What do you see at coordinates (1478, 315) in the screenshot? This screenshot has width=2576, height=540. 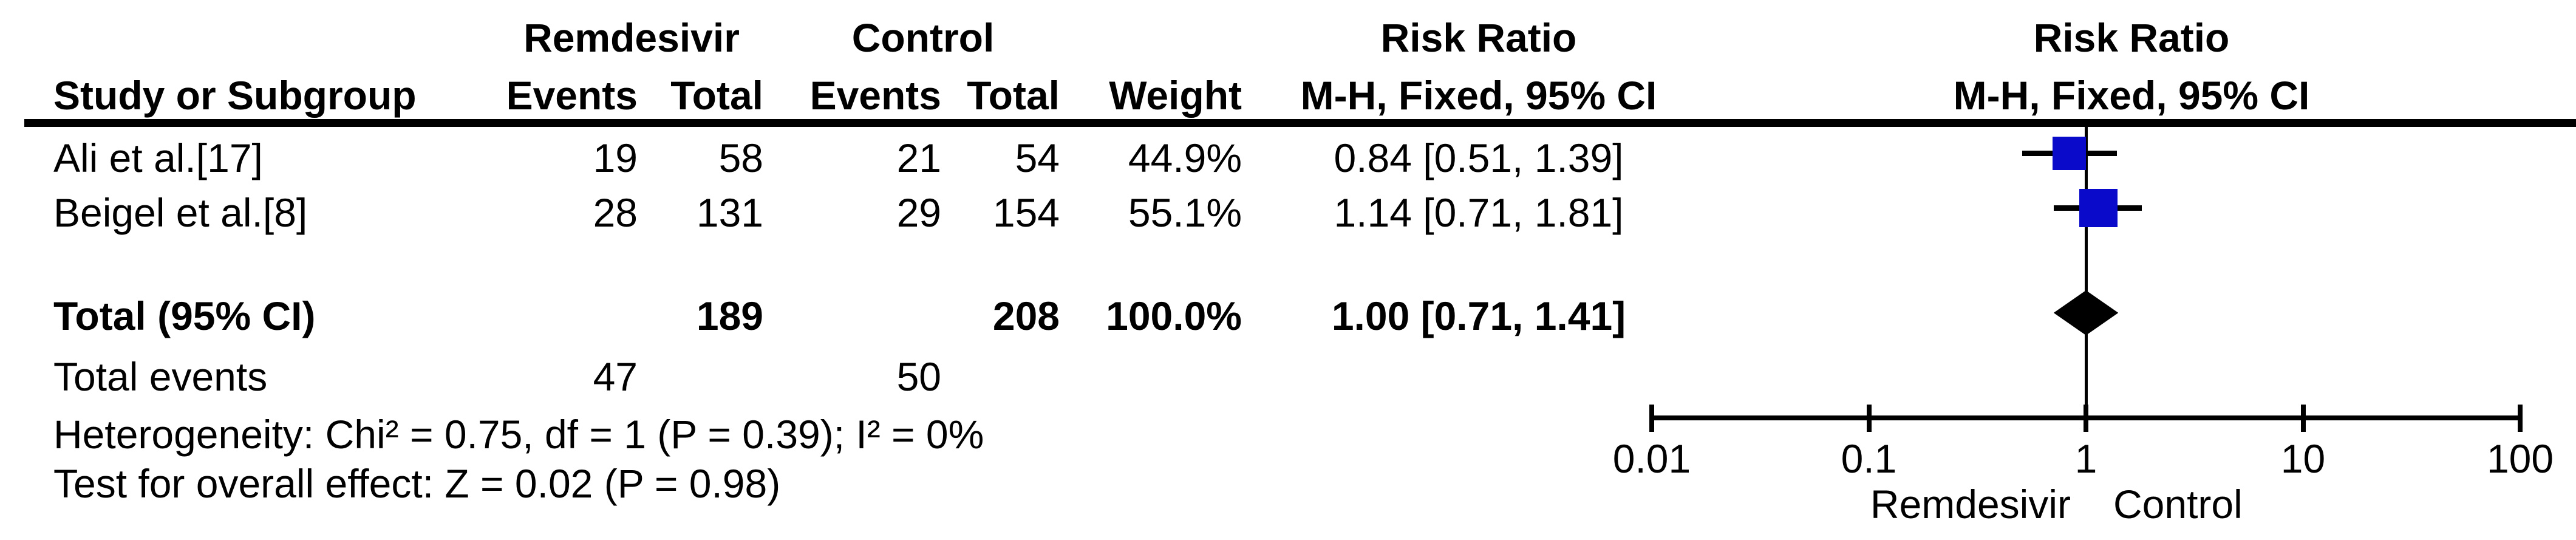 I see `total-risk-ratio-ci-text: 1.00 [0.71, 1.41]` at bounding box center [1478, 315].